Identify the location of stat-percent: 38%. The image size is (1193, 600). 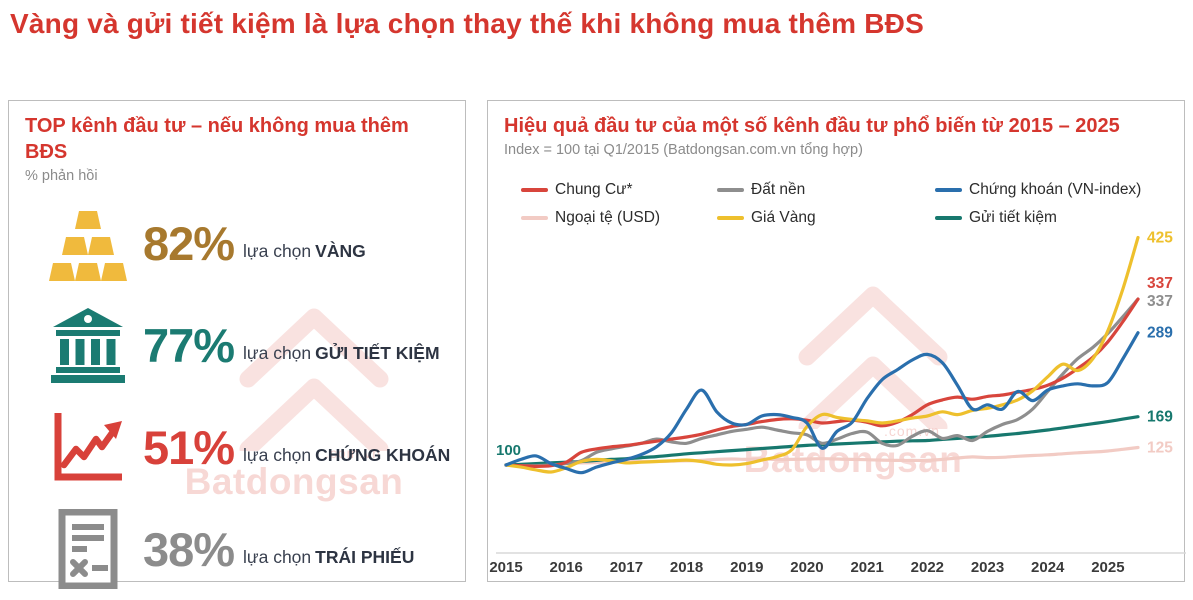
(189, 549).